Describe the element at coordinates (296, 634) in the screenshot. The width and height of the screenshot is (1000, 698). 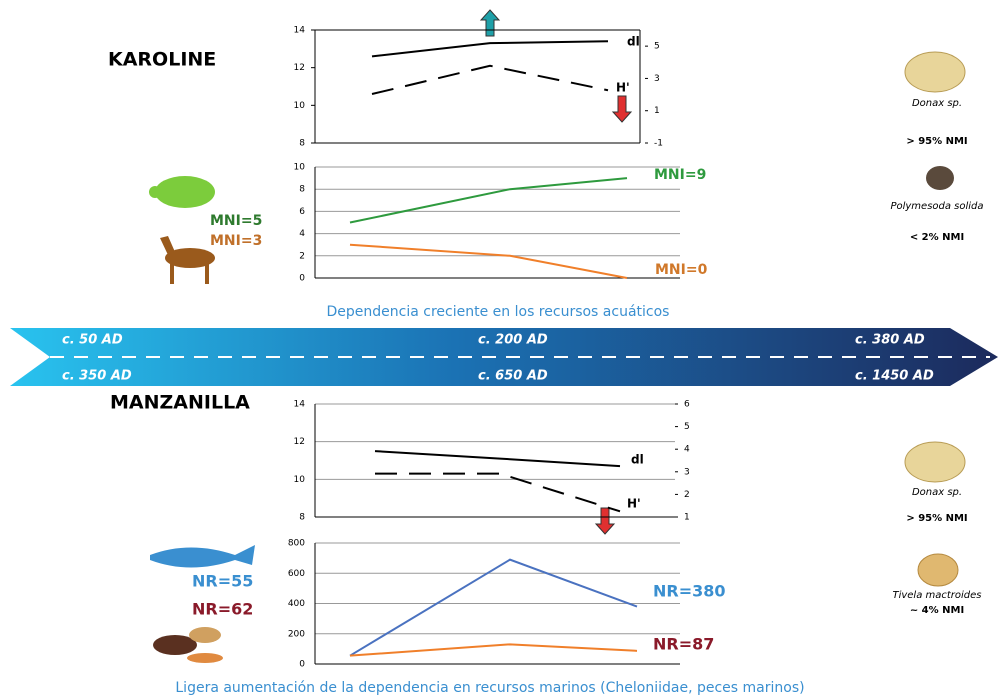
I see `y-tick-label: 200` at that location.